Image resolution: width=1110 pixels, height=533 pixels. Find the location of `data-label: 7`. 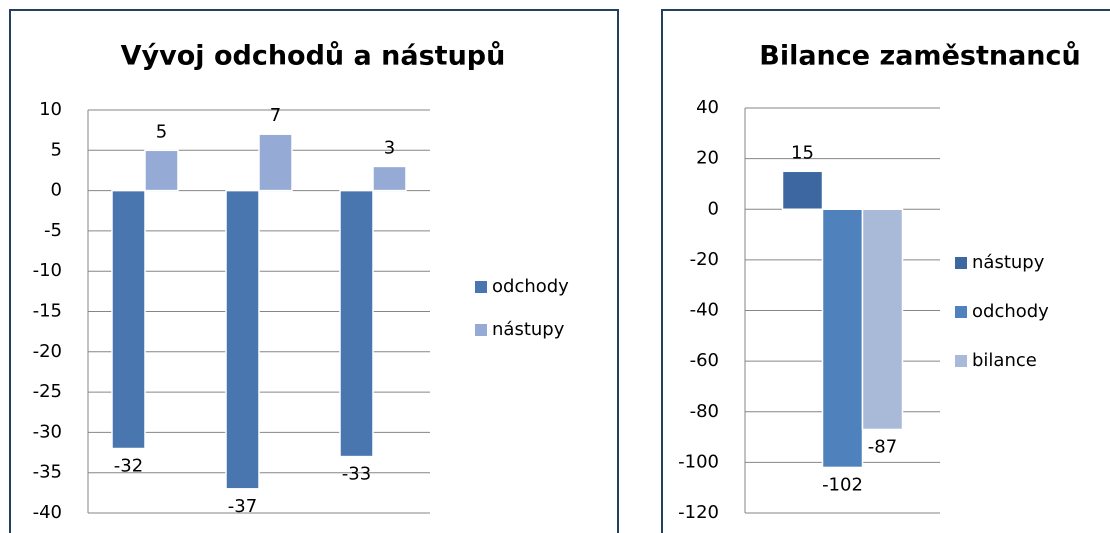

data-label: 7 is located at coordinates (275, 115).